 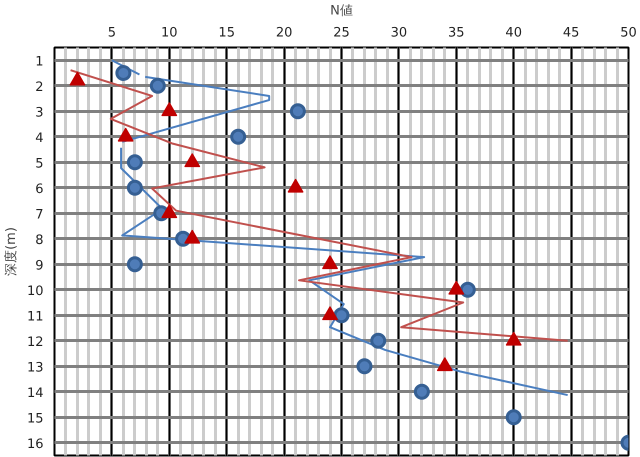 What do you see at coordinates (39, 266) in the screenshot?
I see `y-tick-label: 9` at bounding box center [39, 266].